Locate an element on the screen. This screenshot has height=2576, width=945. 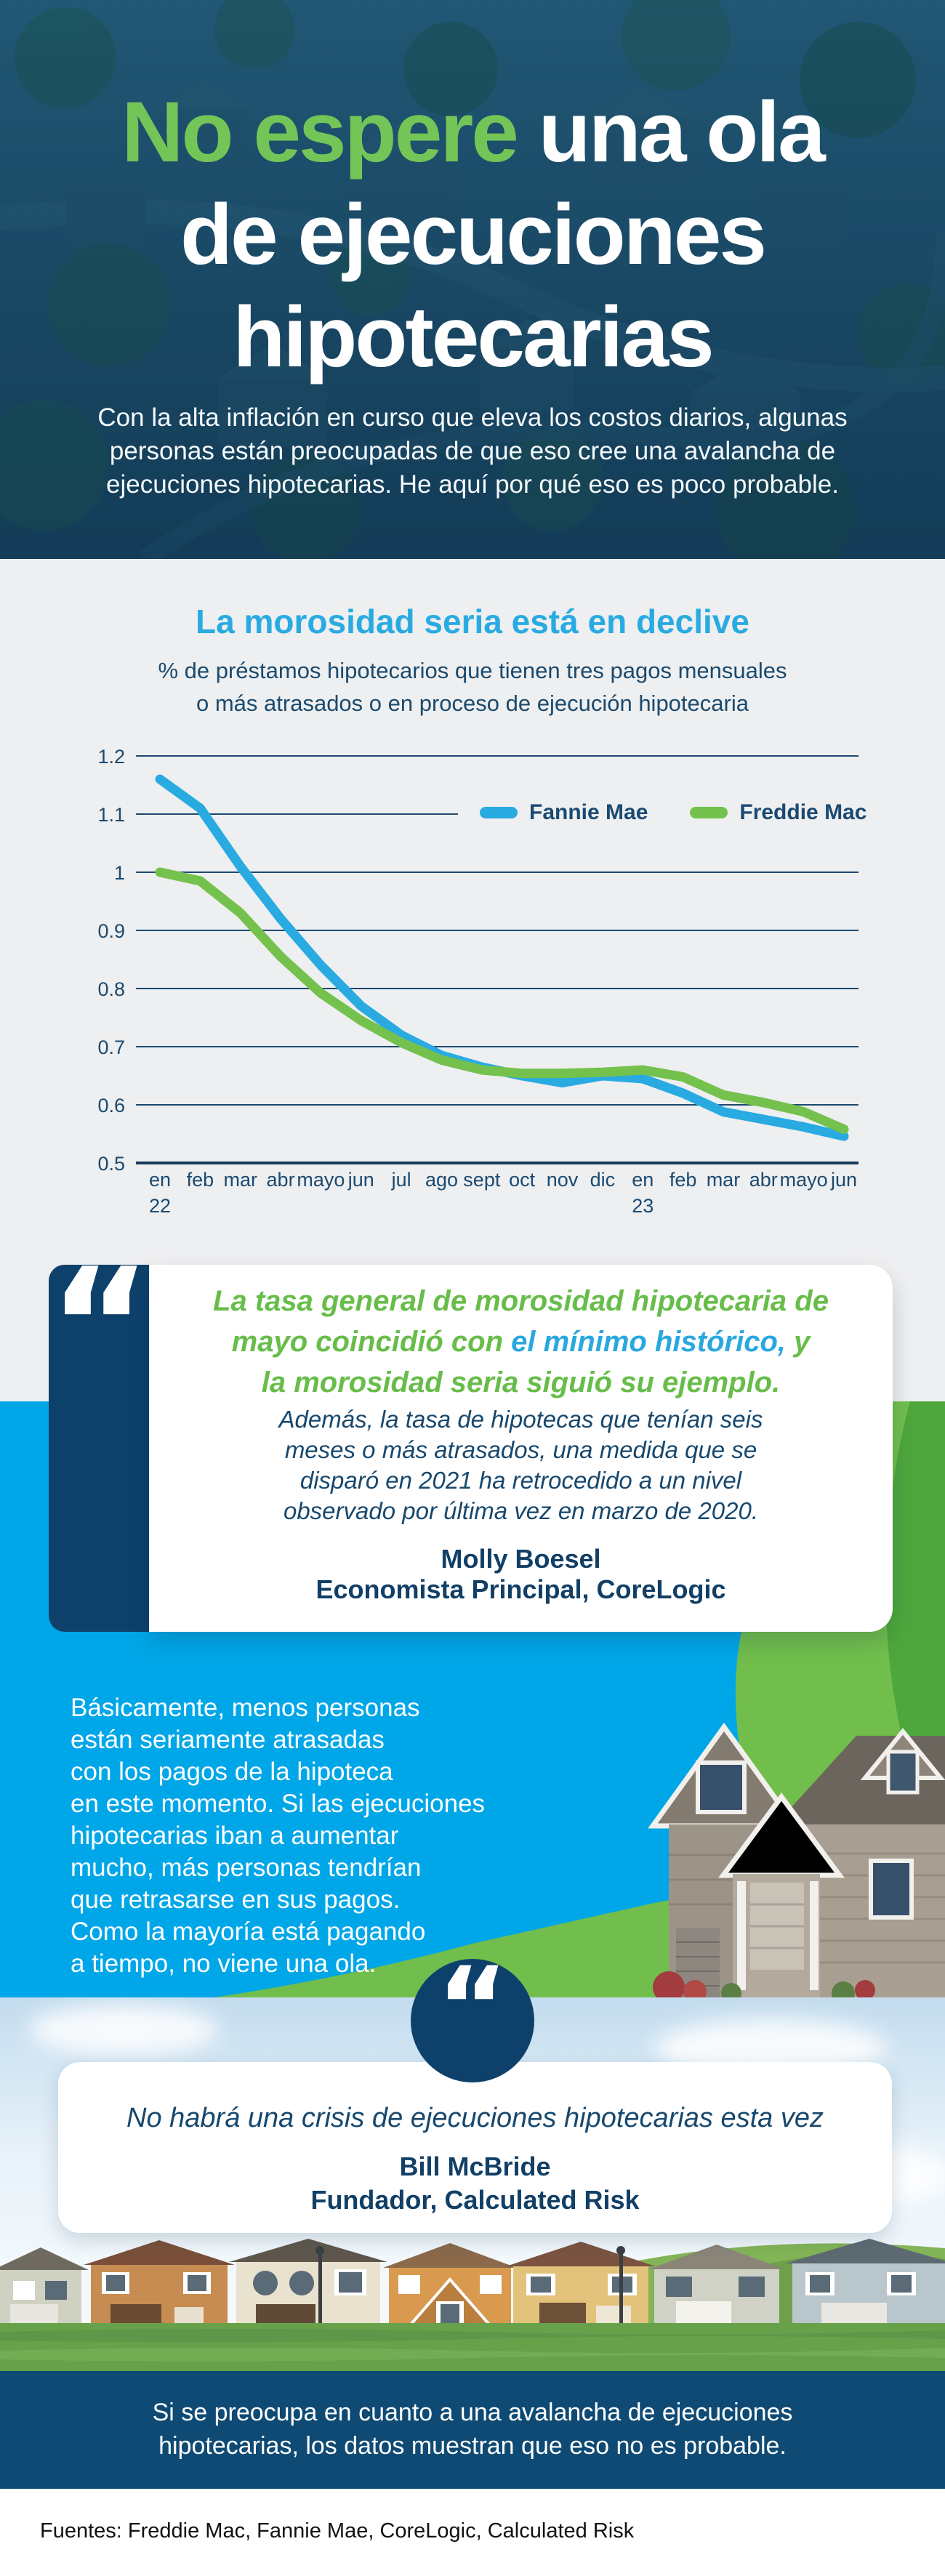
page-title-line1: No espere una ola is located at coordinates (473, 132).